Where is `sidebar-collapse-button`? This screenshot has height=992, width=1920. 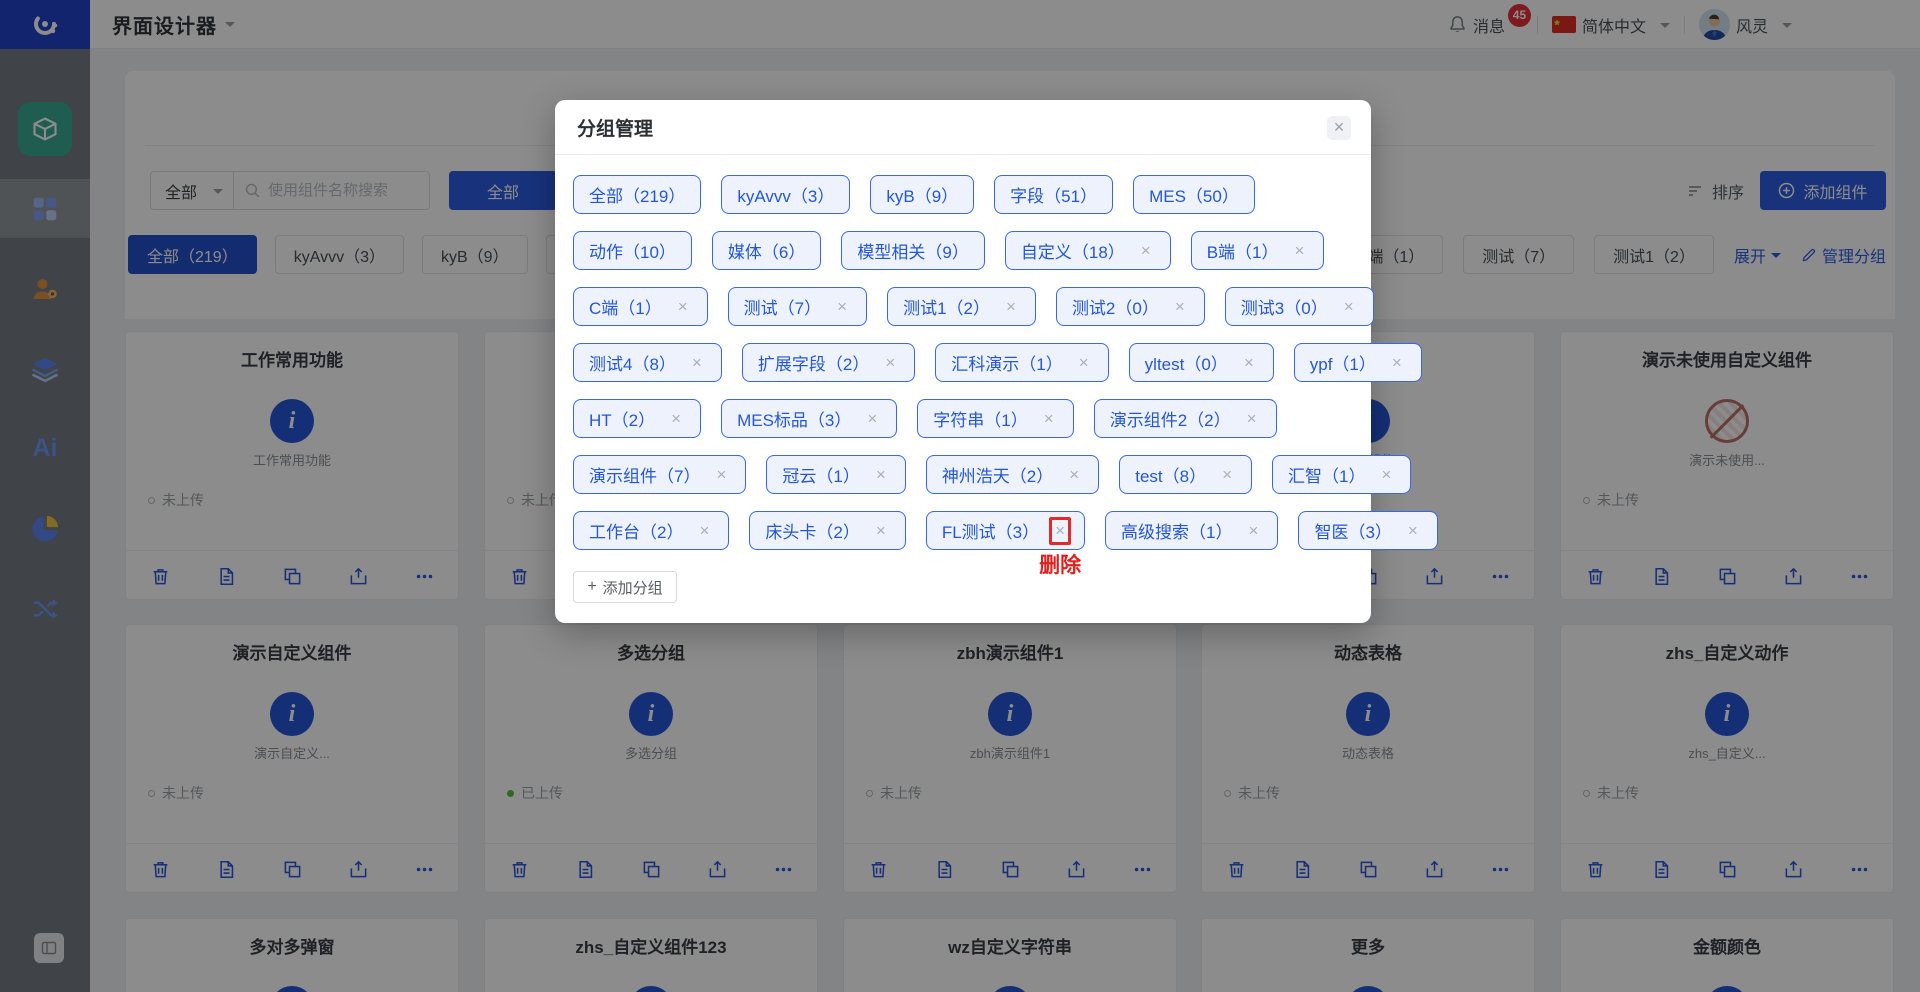
sidebar-collapse-button is located at coordinates (49, 948).